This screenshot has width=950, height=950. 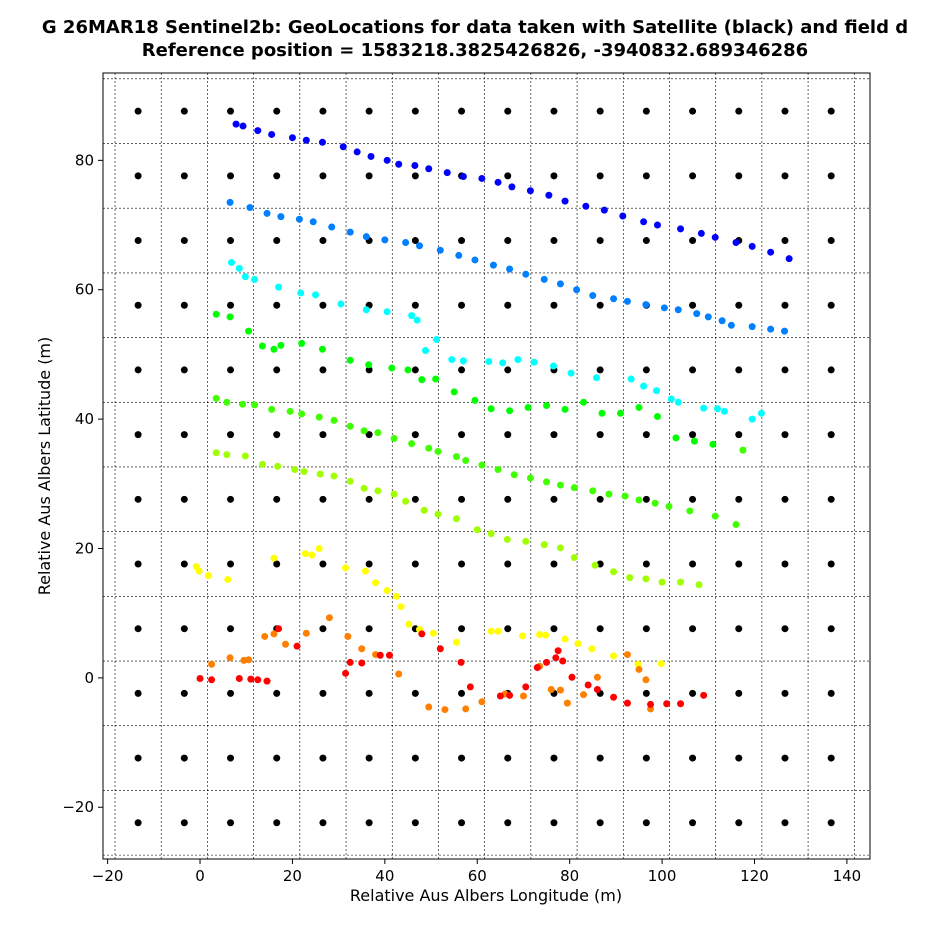 What do you see at coordinates (662, 876) in the screenshot?
I see `x-tick-label: 100` at bounding box center [662, 876].